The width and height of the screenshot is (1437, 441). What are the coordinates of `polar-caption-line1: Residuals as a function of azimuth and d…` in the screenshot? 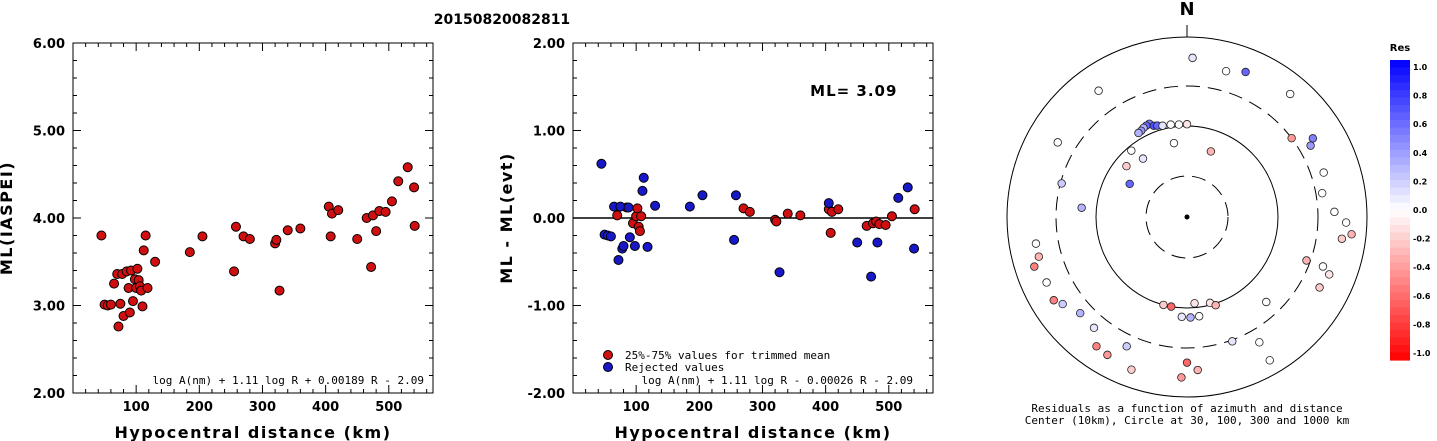 It's located at (1186, 408).